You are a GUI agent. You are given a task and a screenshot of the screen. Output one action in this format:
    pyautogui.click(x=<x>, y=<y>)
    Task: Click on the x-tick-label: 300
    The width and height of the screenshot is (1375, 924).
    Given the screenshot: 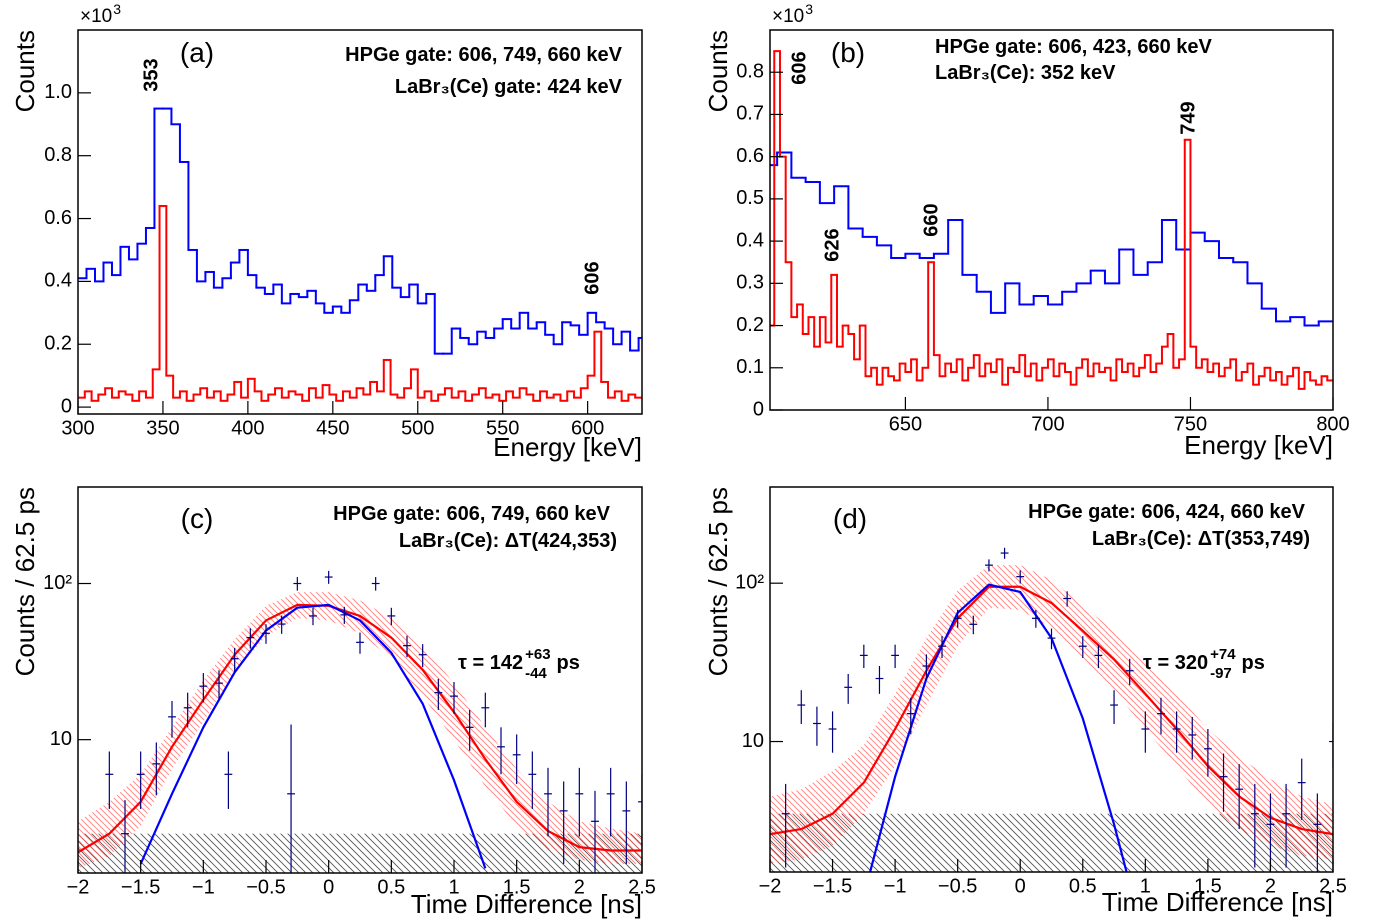 What is the action you would take?
    pyautogui.click(x=77, y=428)
    